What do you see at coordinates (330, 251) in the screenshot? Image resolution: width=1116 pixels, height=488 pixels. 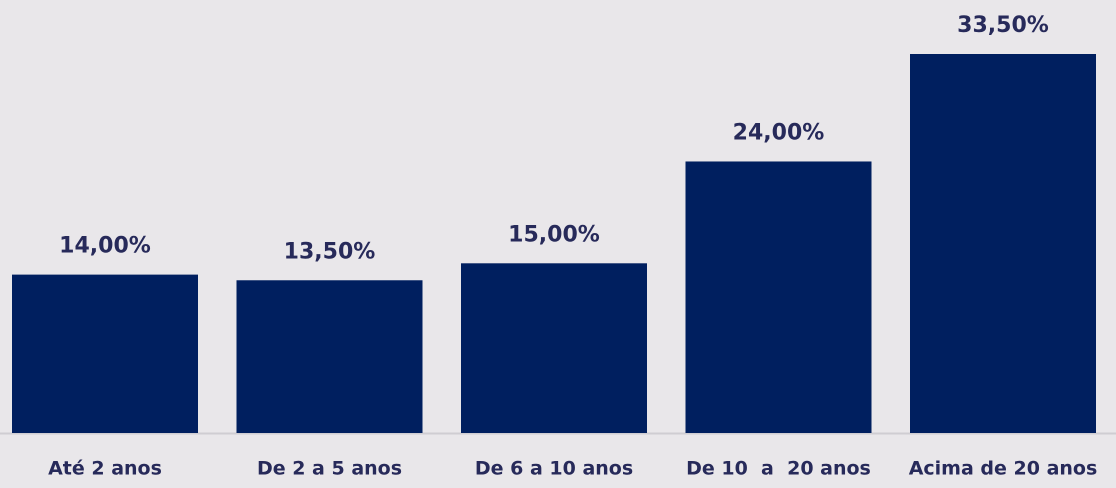 I see `value-label: 13,50%` at bounding box center [330, 251].